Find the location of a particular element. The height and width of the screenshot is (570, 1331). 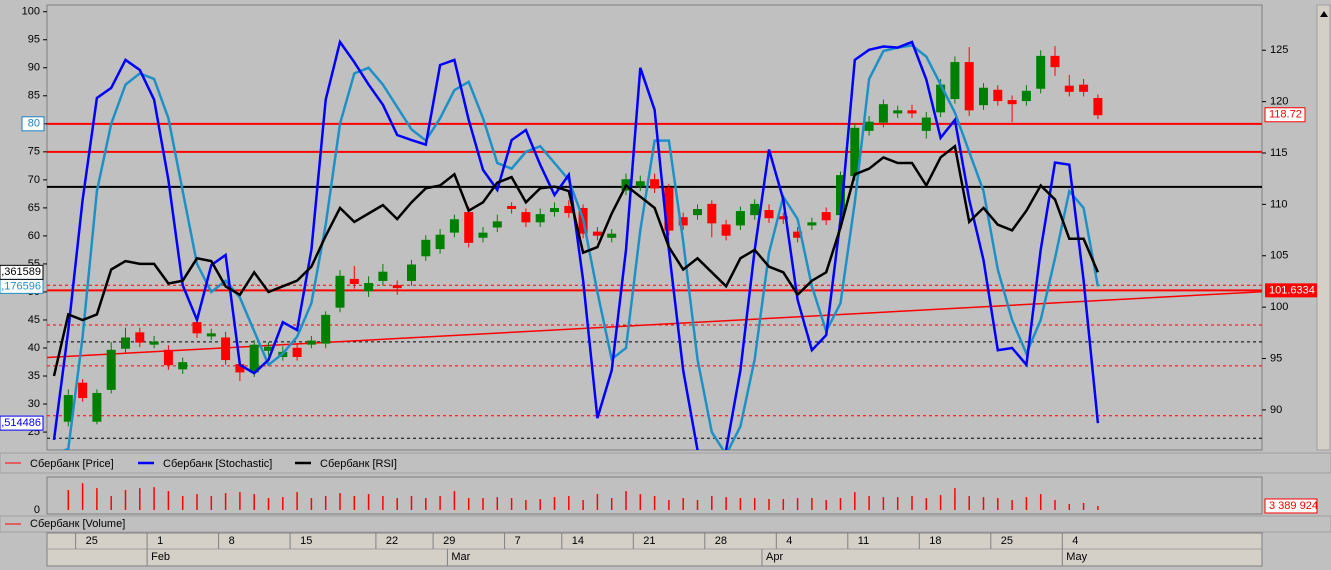

x-tick-label: 18 is located at coordinates (935, 541).